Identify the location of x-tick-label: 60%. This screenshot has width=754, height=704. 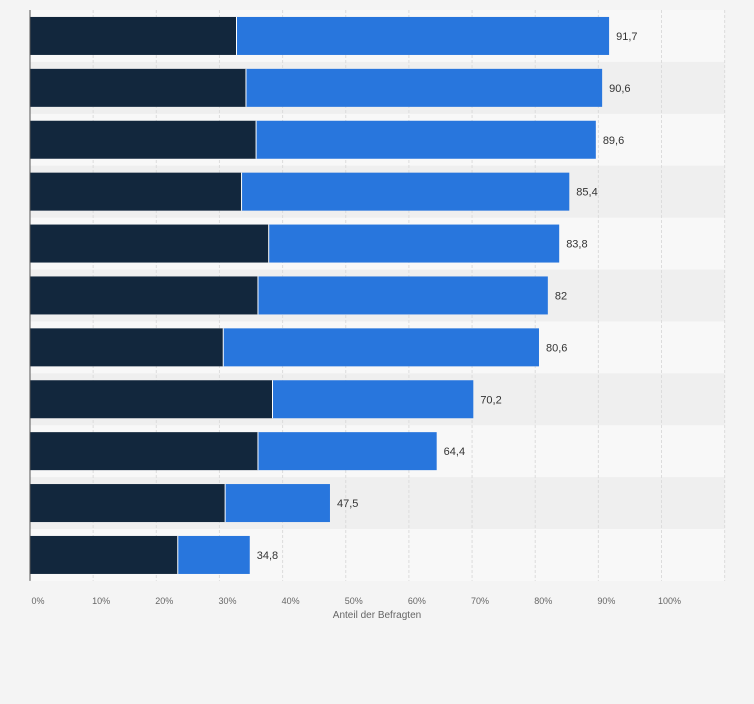
(417, 601).